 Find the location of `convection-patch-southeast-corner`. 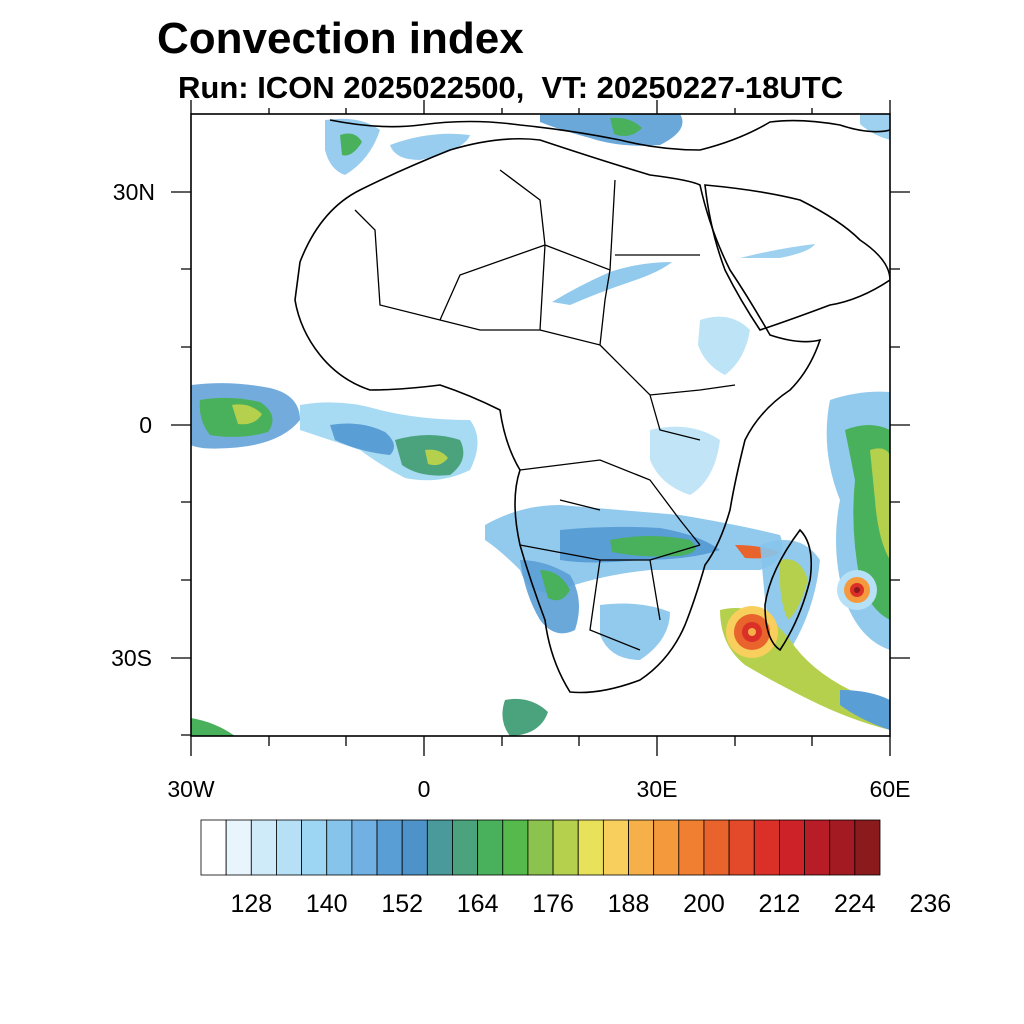

convection-patch-southeast-corner is located at coordinates (865, 710).